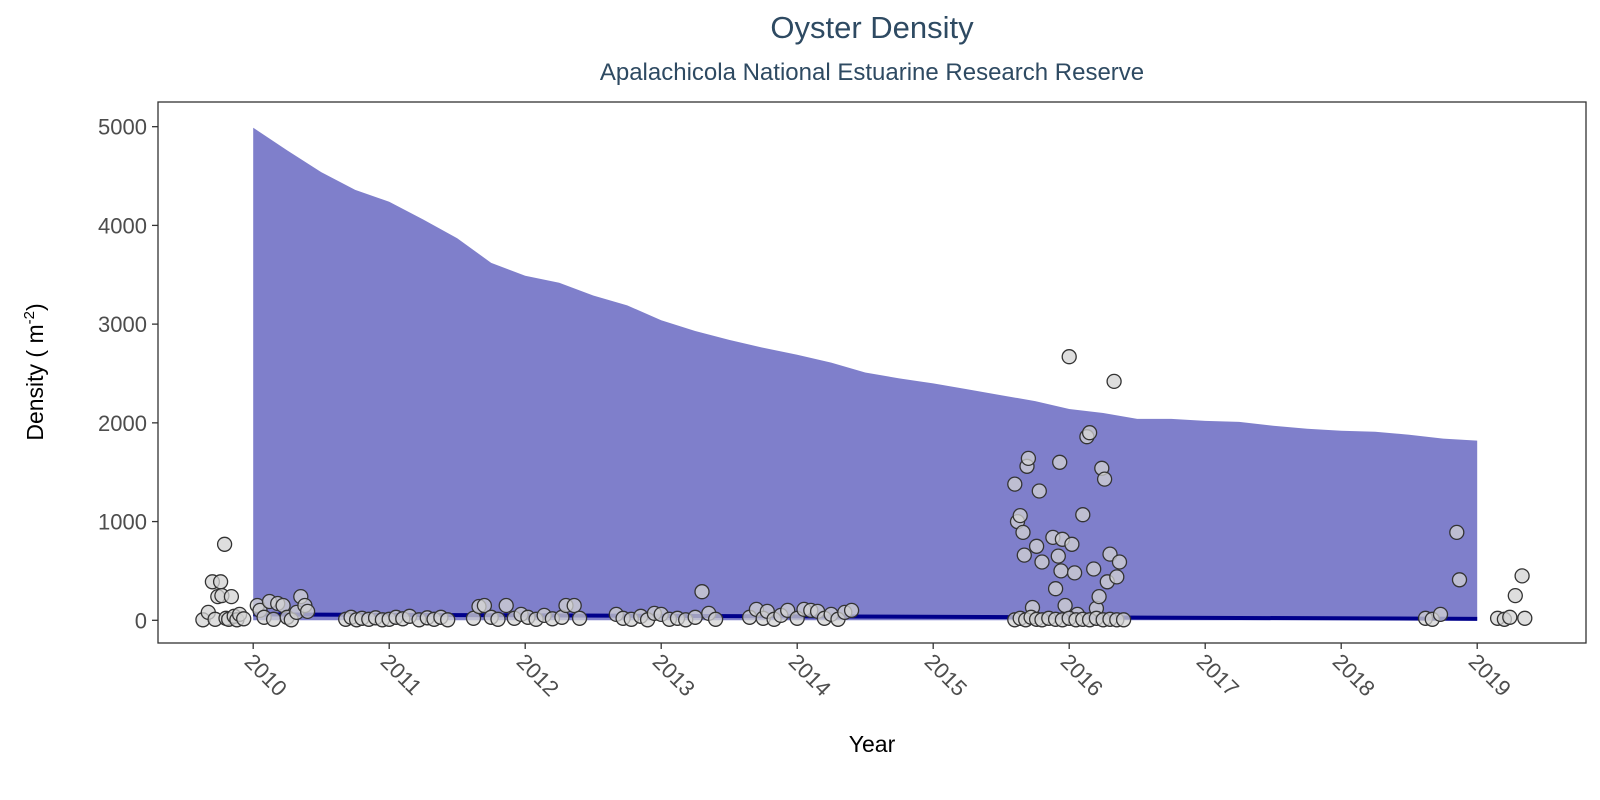 The height and width of the screenshot is (800, 1600). Describe the element at coordinates (872, 27) in the screenshot. I see `chart-title: Oyster Density` at that location.